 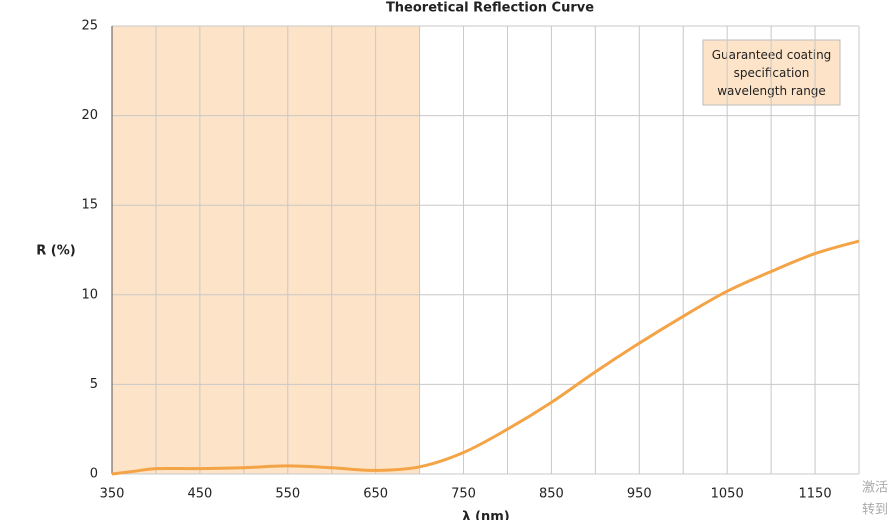 I want to click on y-tick-label: 5, so click(x=94, y=384).